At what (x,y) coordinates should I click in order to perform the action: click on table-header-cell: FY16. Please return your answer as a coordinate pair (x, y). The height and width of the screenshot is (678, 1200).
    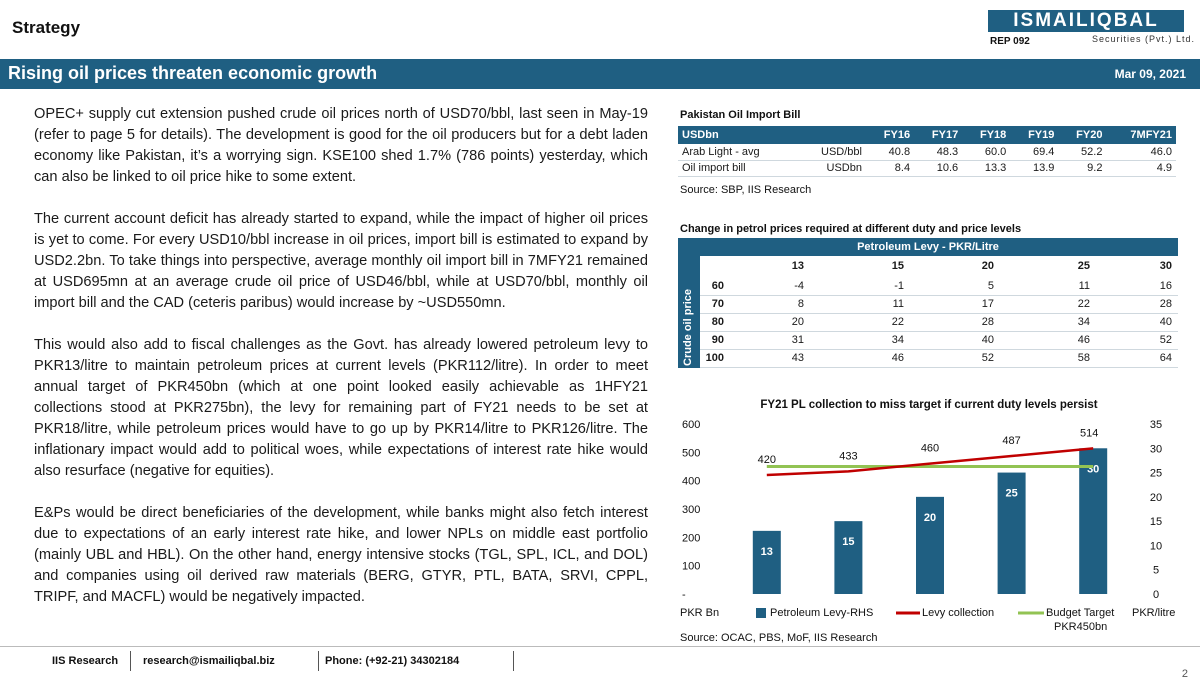
    Looking at the image, I should click on (890, 135).